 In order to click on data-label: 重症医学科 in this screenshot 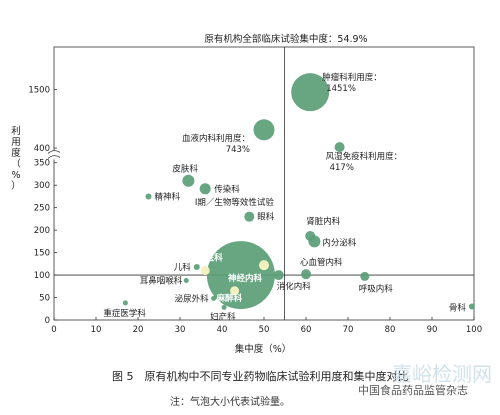, I will do `click(124, 313)`.